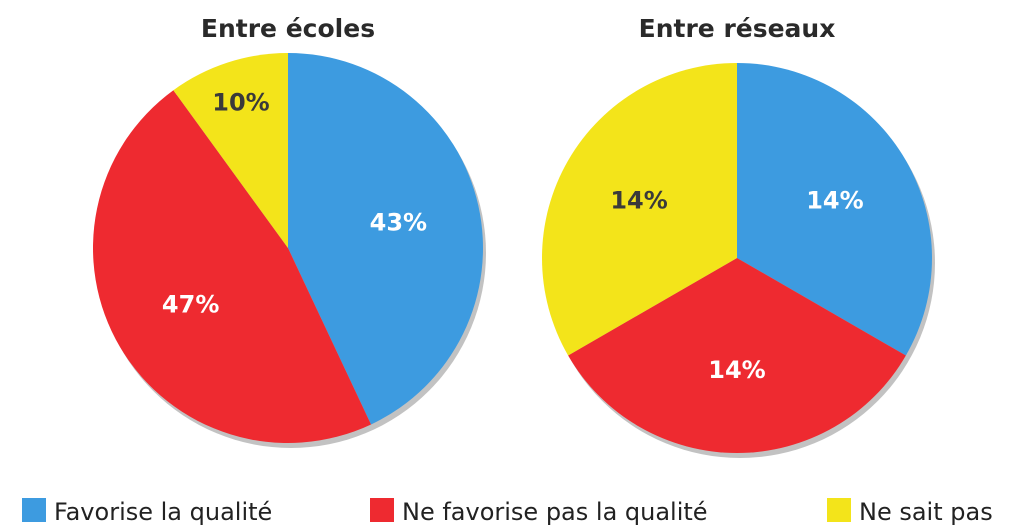 This screenshot has height=530, width=1012. What do you see at coordinates (737, 28) in the screenshot?
I see `chart-title: Entre réseaux` at bounding box center [737, 28].